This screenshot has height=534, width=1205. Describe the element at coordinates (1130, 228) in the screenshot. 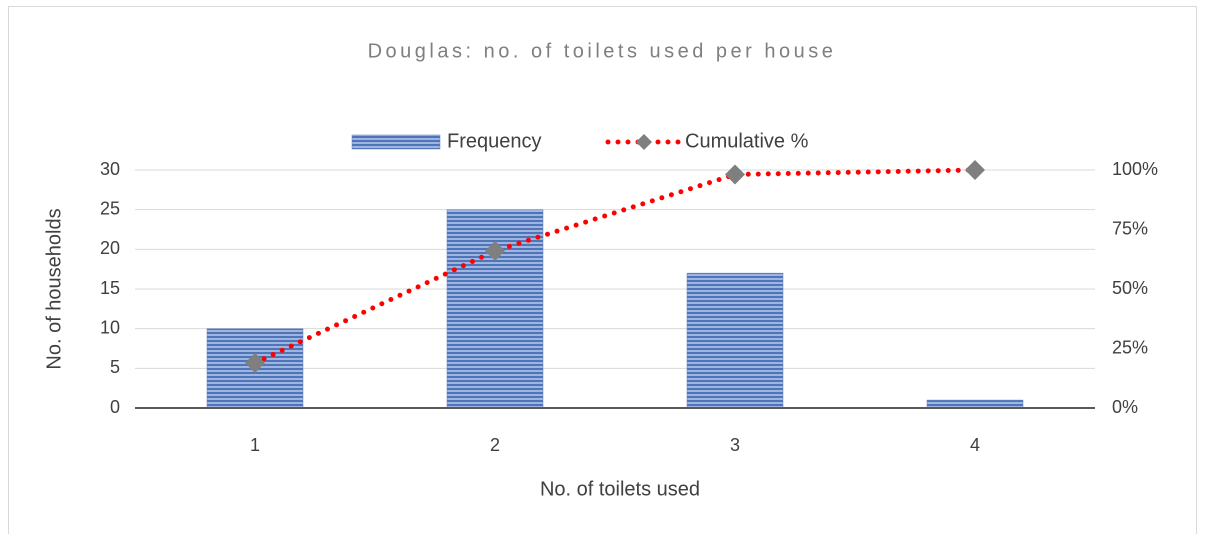

I see `y2-tick-label: 75%` at that location.